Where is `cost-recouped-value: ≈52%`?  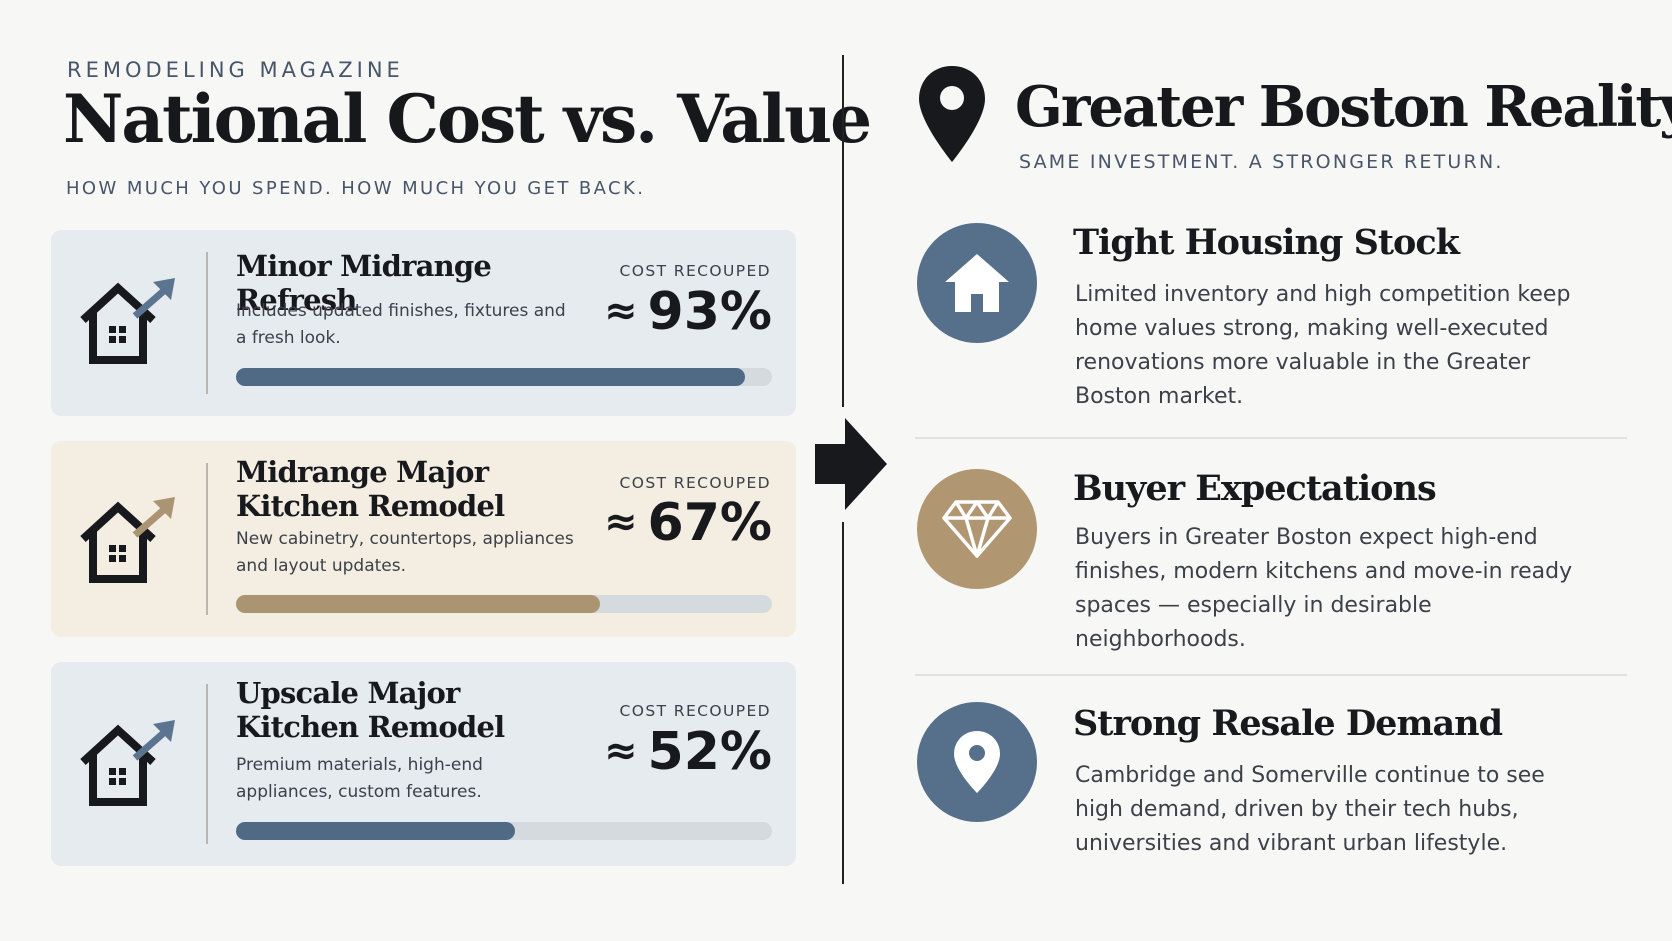
cost-recouped-value: ≈52% is located at coordinates (688, 752).